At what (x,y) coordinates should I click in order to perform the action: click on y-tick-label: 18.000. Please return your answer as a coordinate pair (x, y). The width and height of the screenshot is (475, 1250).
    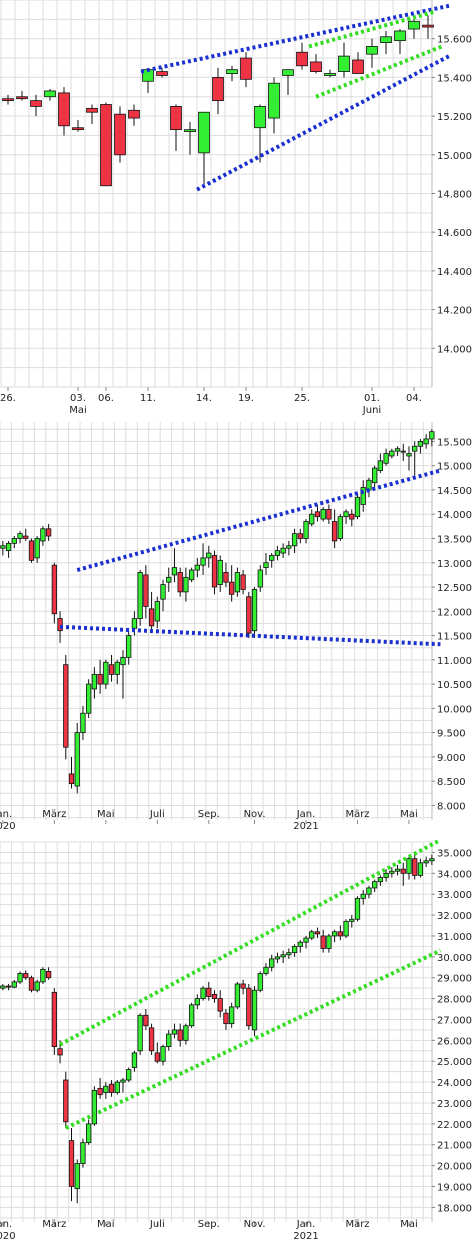
    Looking at the image, I should click on (454, 1208).